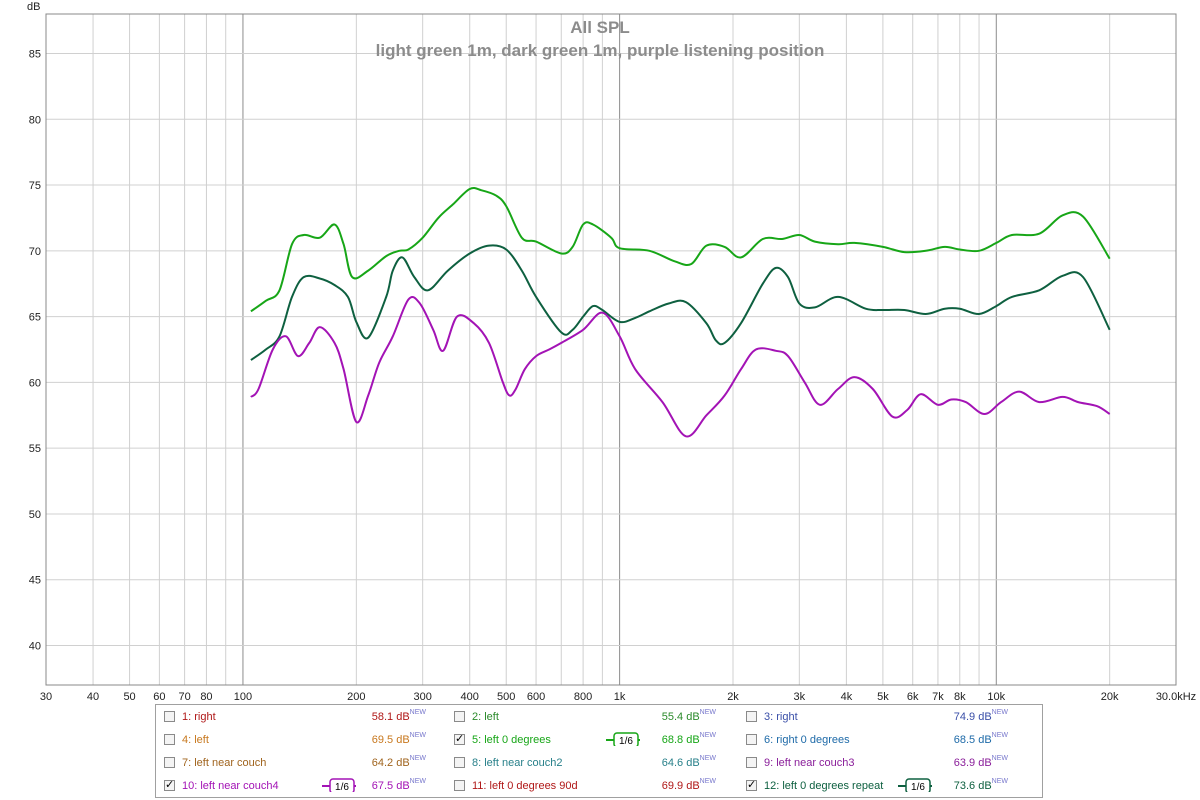 The width and height of the screenshot is (1200, 800). Describe the element at coordinates (33, 7) in the screenshot. I see `y-axis-unit: dB` at that location.